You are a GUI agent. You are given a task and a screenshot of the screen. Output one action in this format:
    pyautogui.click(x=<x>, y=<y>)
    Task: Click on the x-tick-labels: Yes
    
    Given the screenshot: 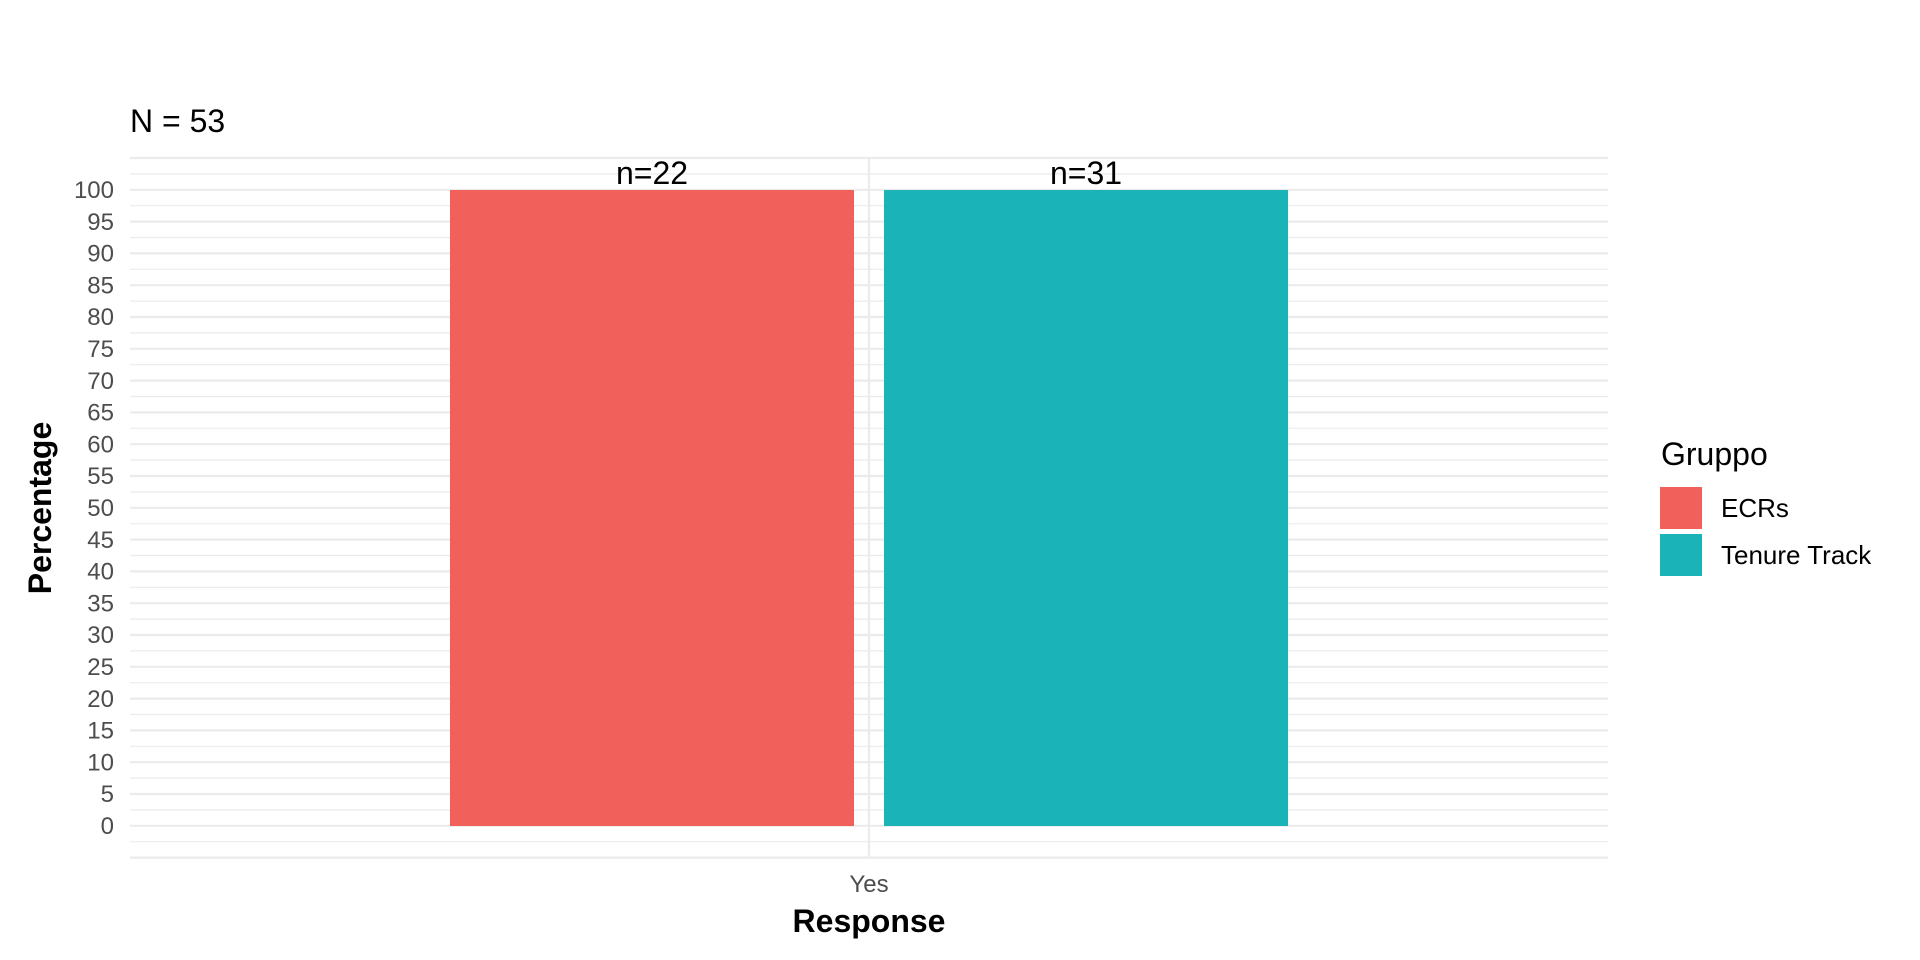 What is the action you would take?
    pyautogui.click(x=868, y=884)
    